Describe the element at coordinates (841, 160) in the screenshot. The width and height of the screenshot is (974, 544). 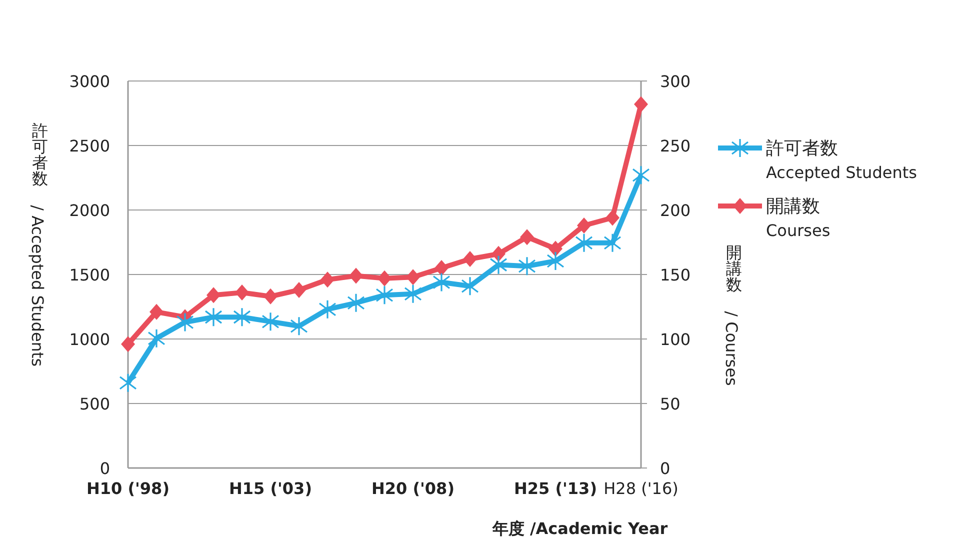
I see `legend-label: 許可者数 Accepted Students` at that location.